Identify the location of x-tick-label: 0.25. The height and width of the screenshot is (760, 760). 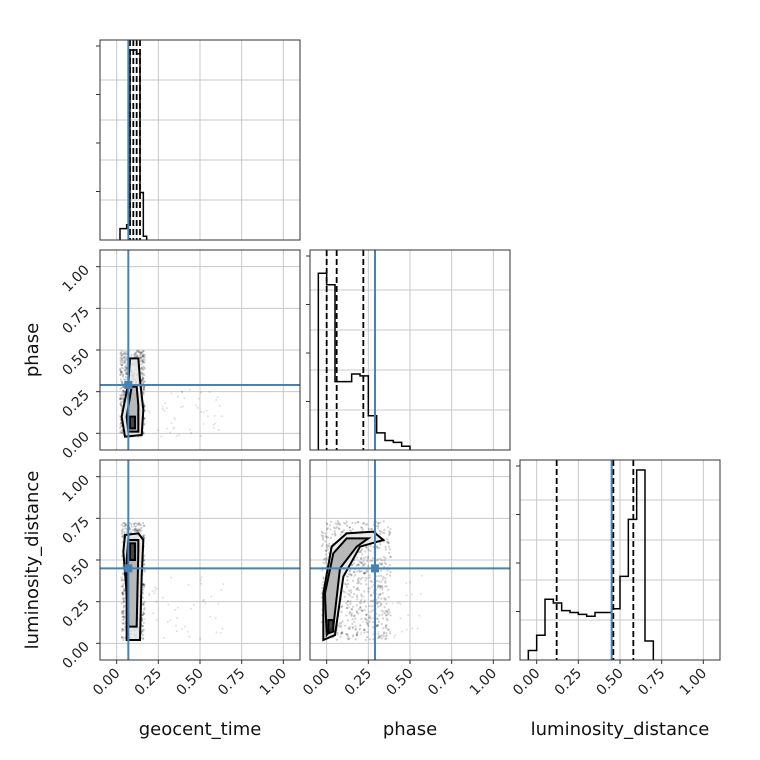
(148, 682).